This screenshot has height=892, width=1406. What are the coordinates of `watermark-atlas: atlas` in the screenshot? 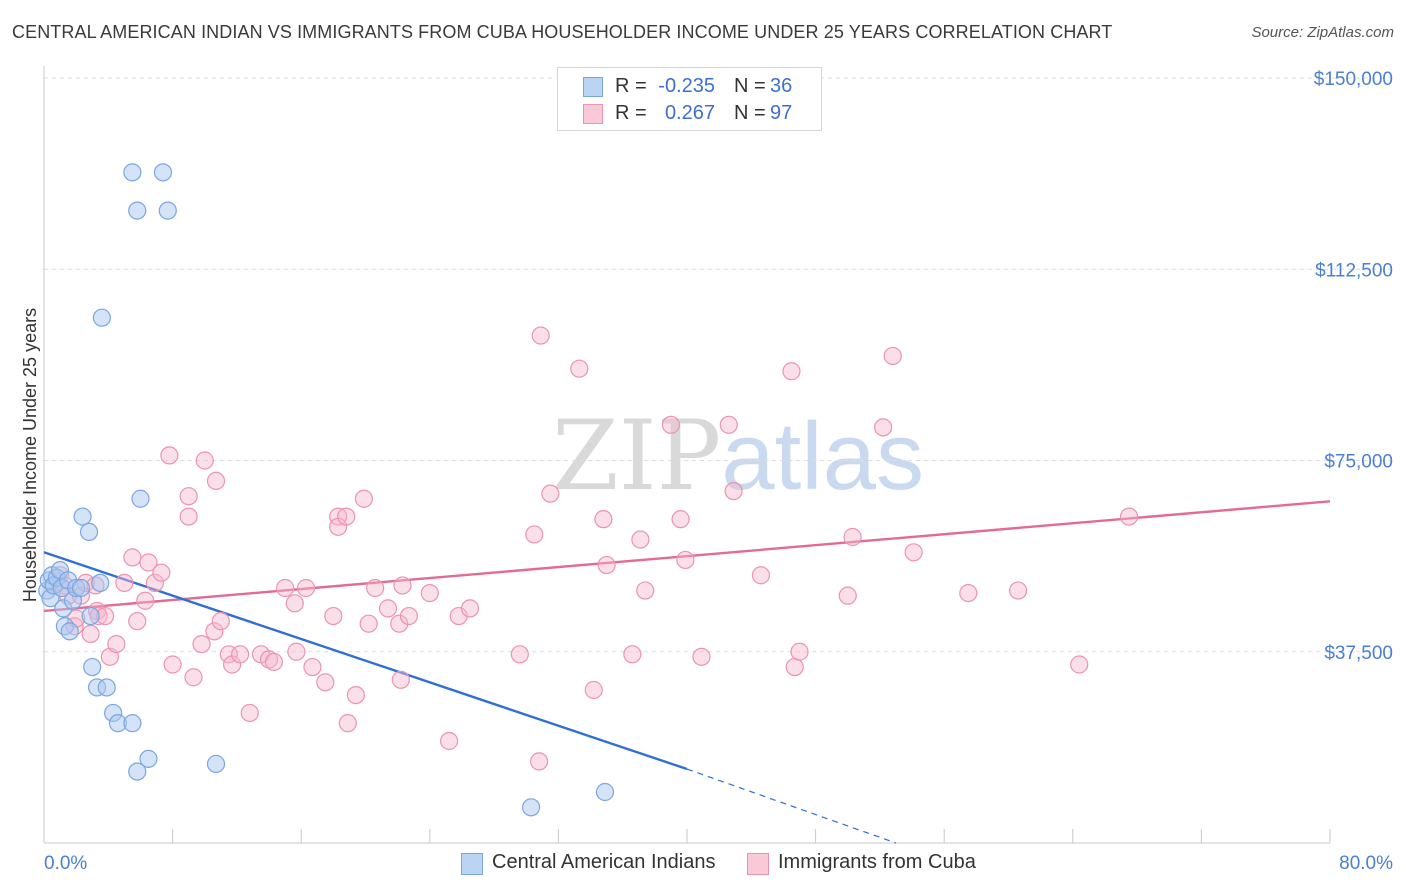 It's located at (822, 456).